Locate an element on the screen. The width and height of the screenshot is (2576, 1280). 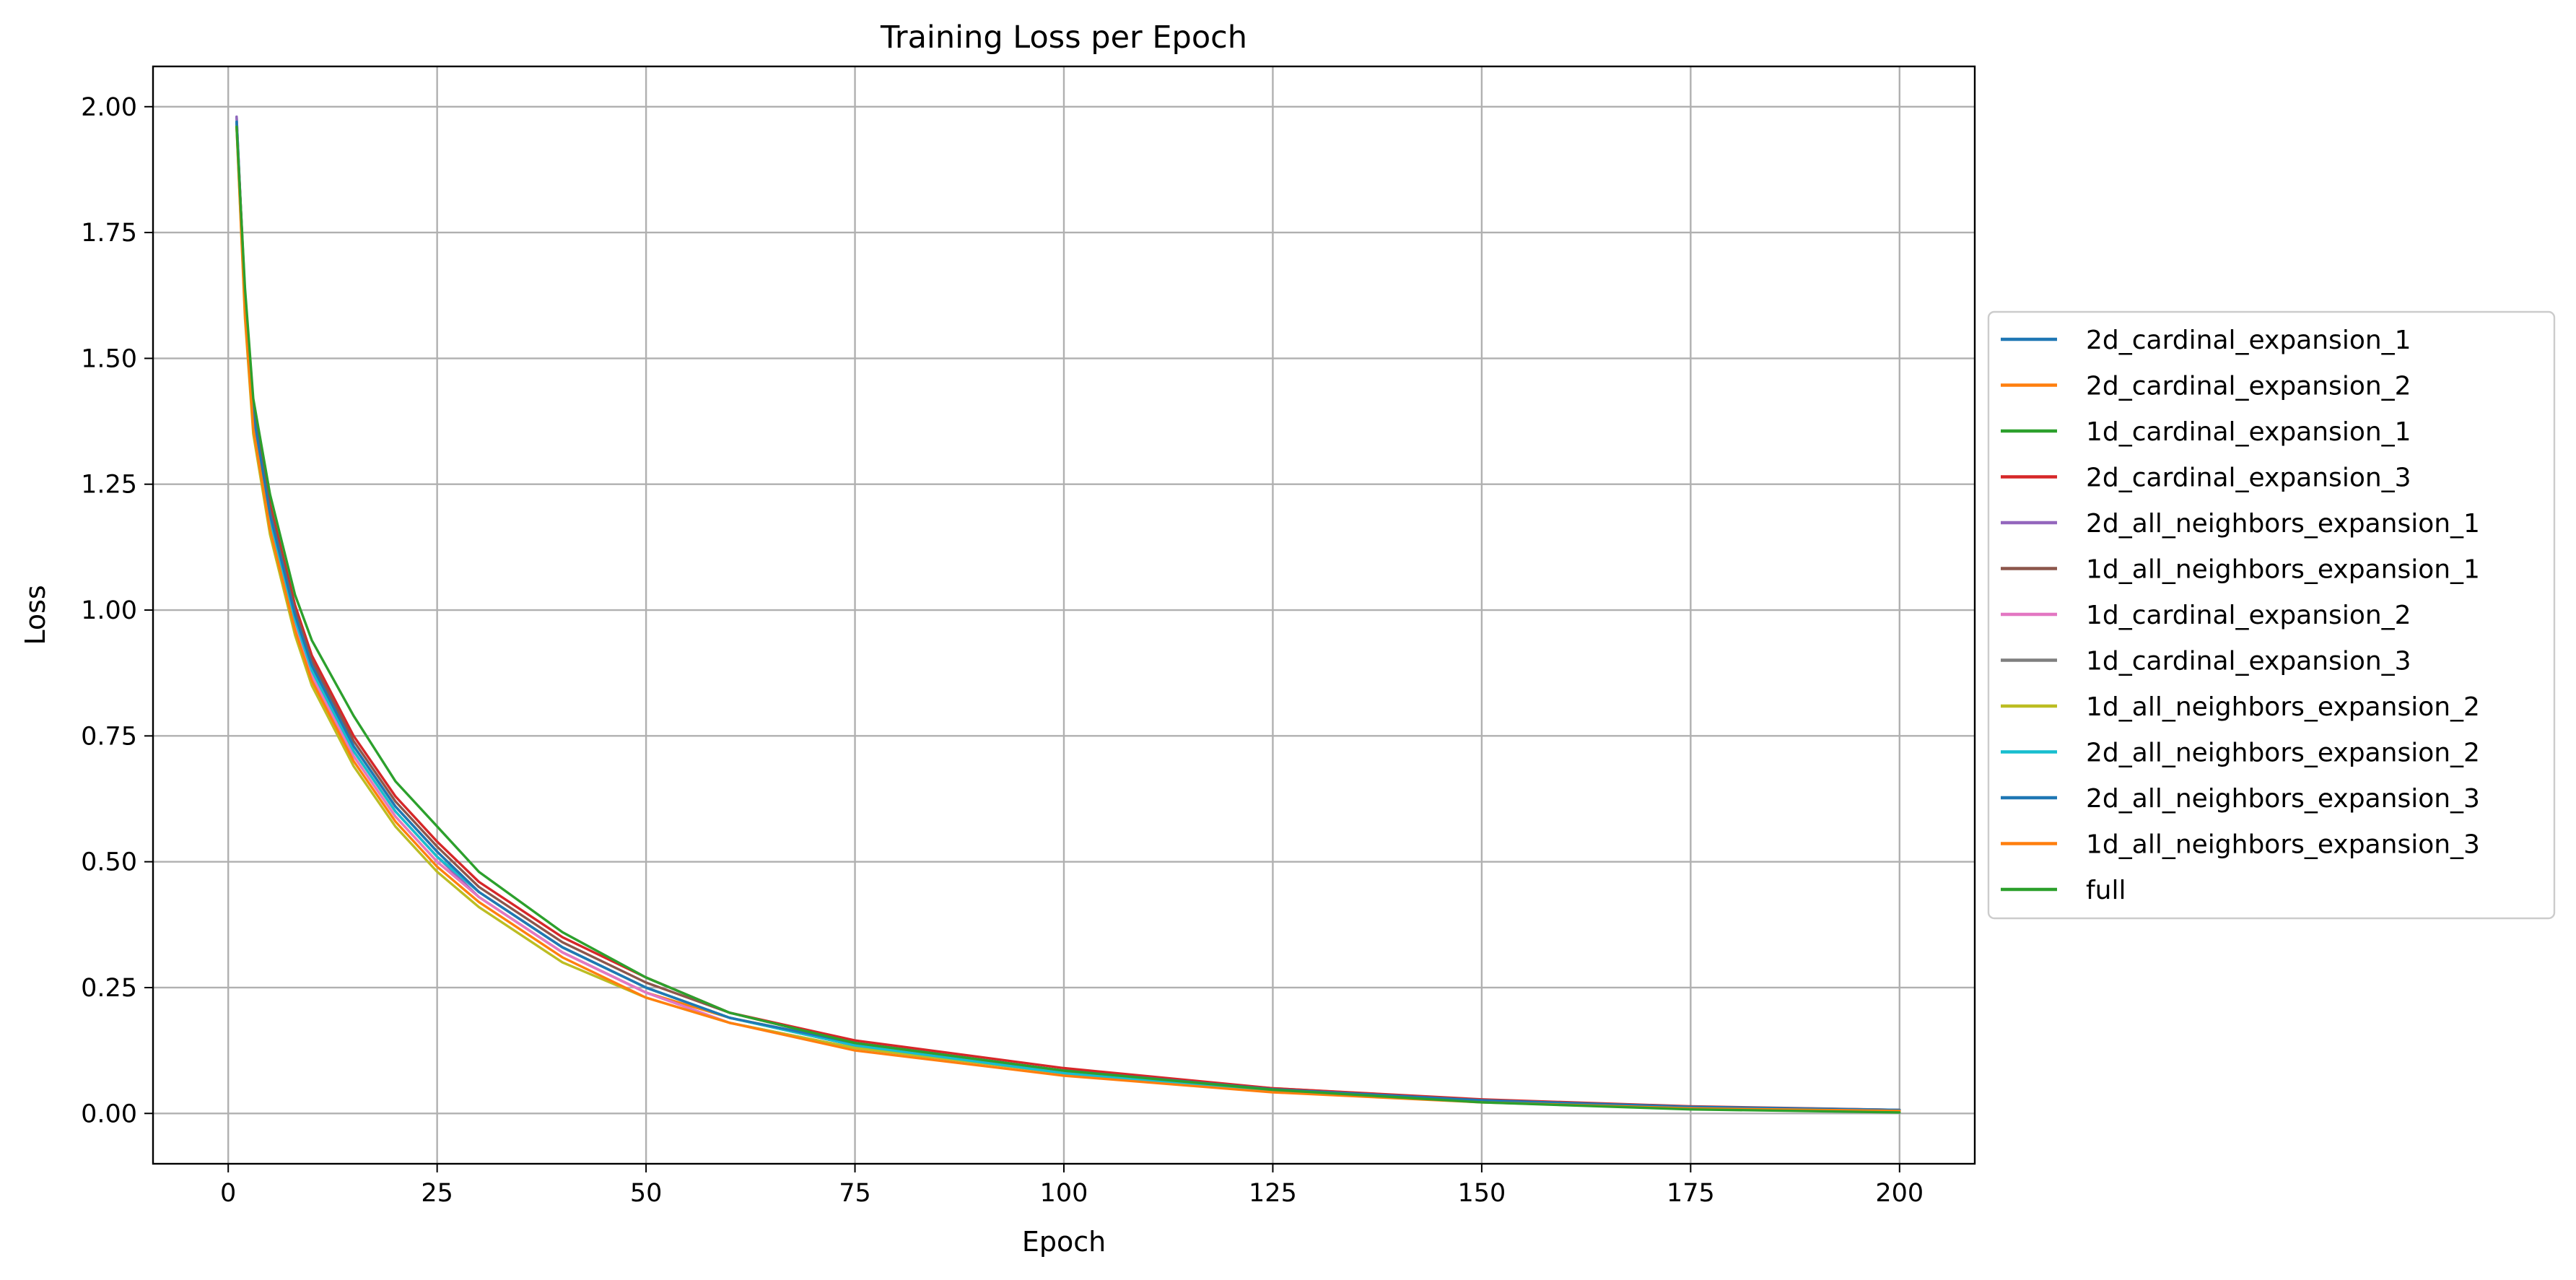
x-axis-label: Epoch is located at coordinates (1064, 1242).